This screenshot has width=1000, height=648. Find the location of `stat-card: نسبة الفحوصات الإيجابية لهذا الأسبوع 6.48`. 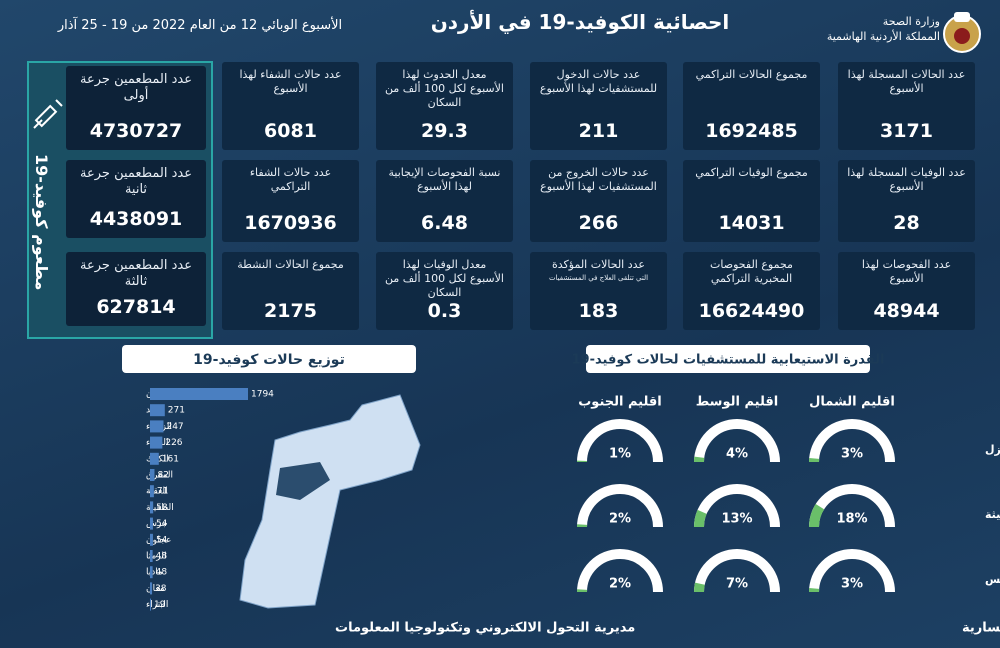

stat-card: نسبة الفحوصات الإيجابية لهذا الأسبوع 6.48 is located at coordinates (444, 201).